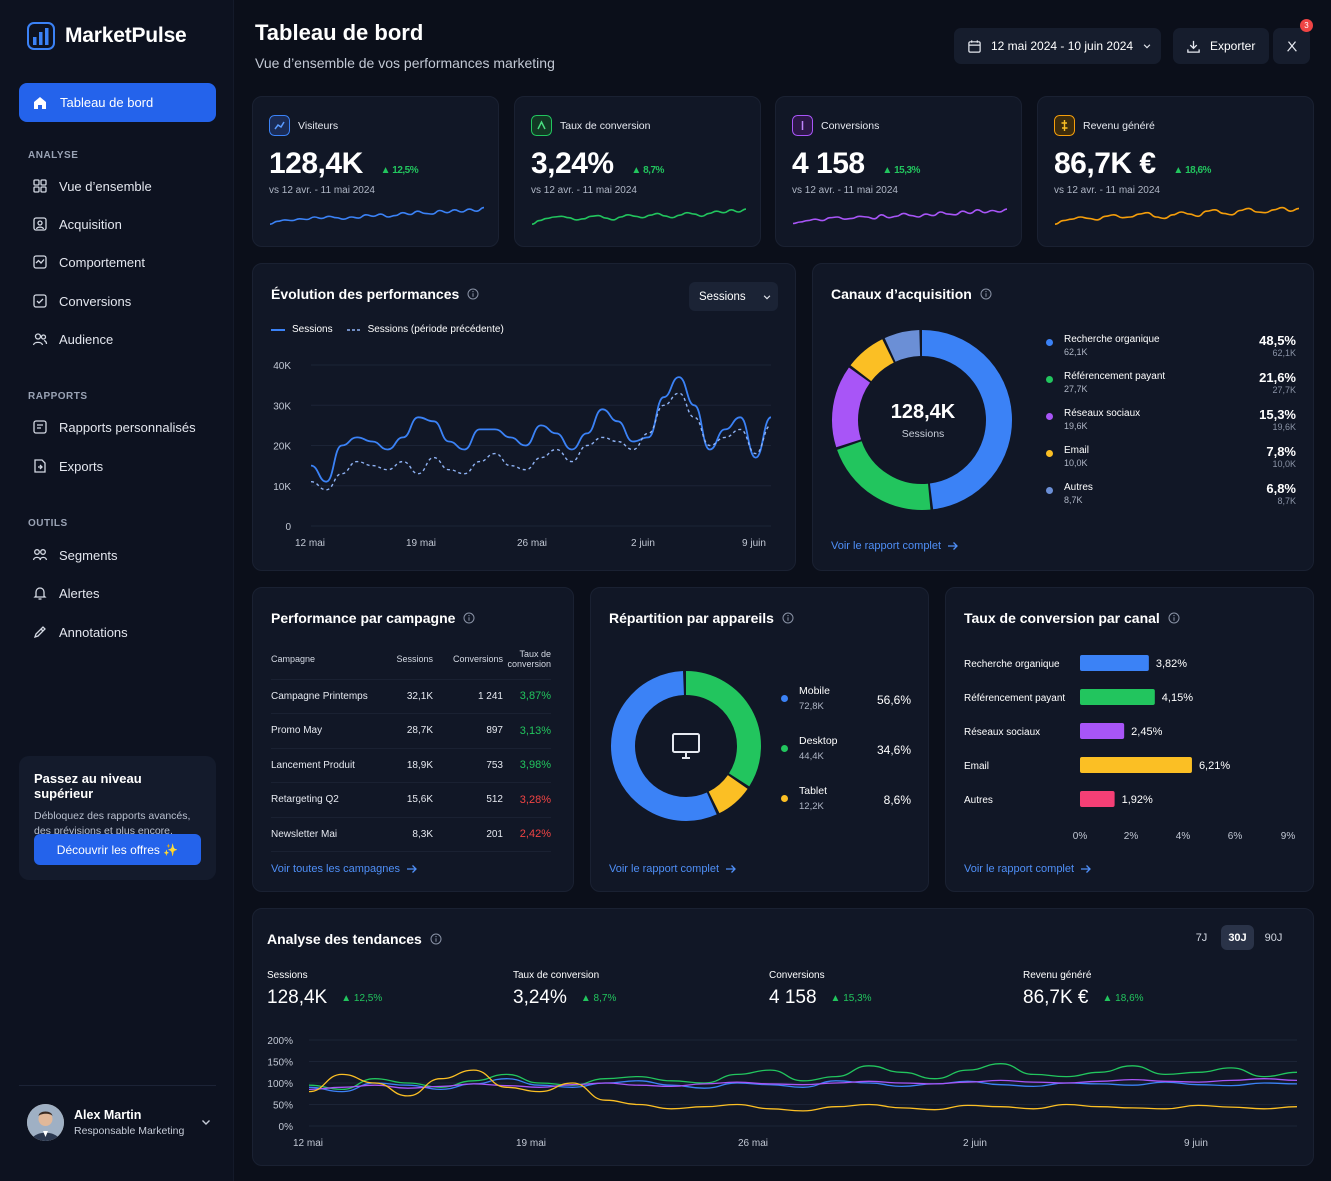  I want to click on table-row: Retargeting Q2 15,6K 512 3,28%, so click(411, 800).